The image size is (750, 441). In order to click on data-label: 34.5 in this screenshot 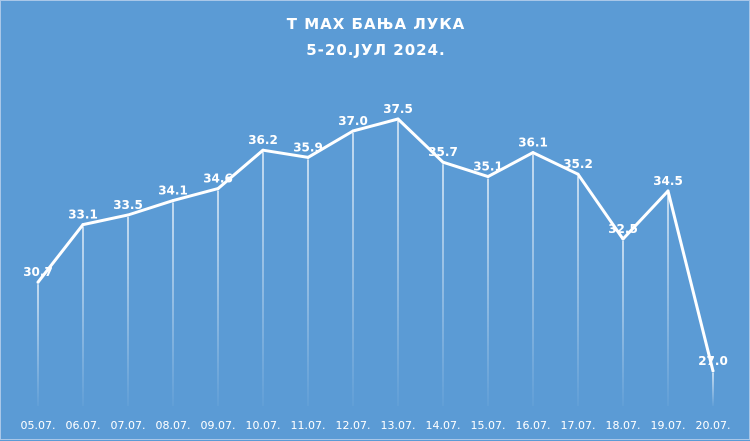, I will do `click(668, 181)`.